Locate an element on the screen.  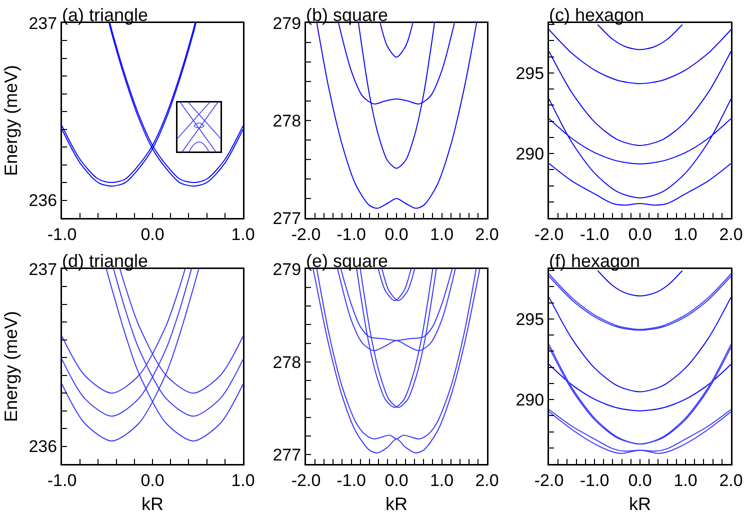
chart-title: (a) triangle is located at coordinates (105, 15).